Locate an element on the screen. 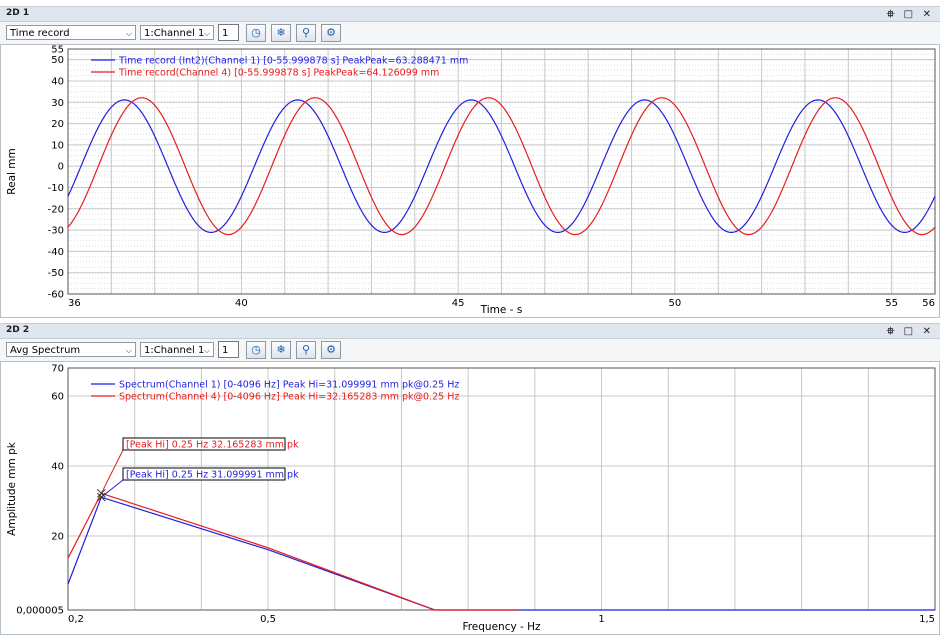 Image resolution: width=940 pixels, height=638 pixels. panel1-window-buttons: ⯐ □ ✕ is located at coordinates (910, 15).